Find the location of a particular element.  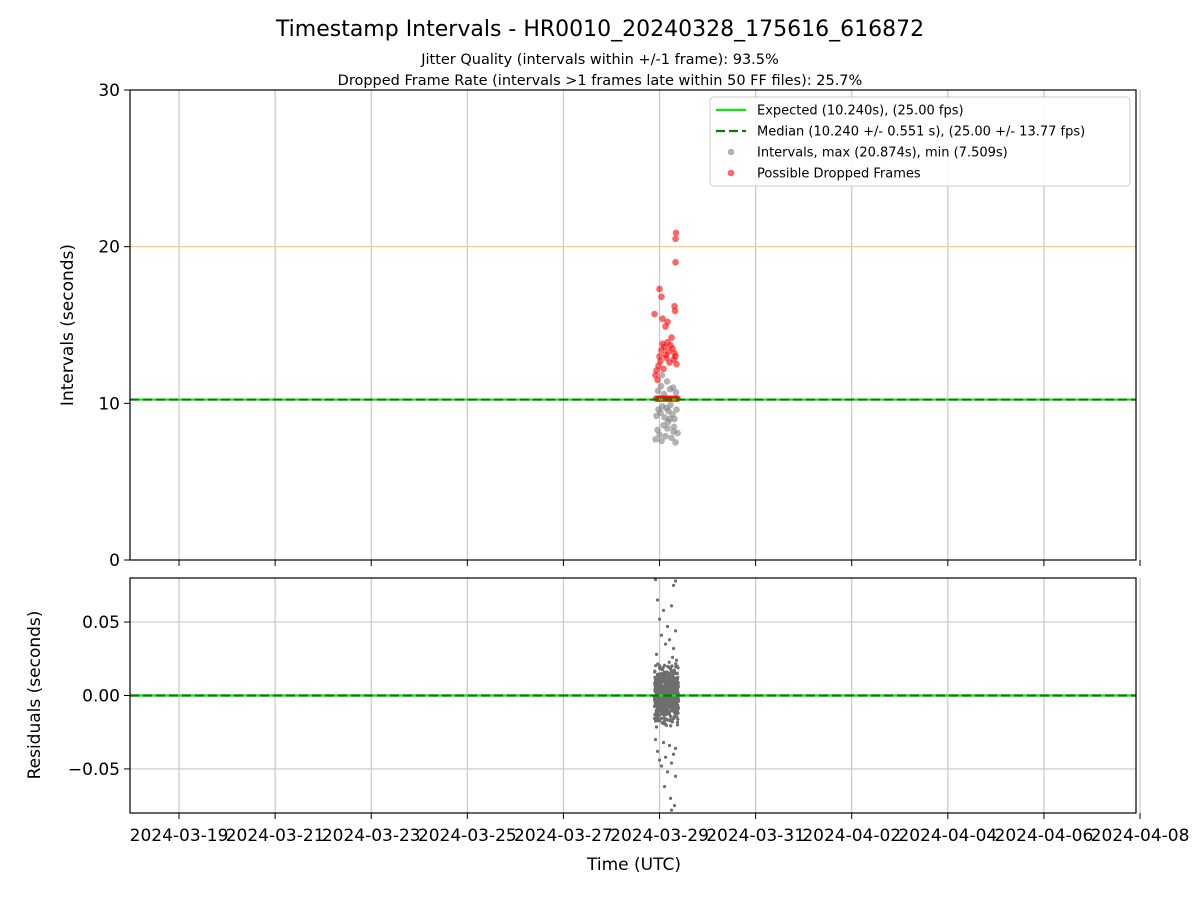

legend-label-intervals: Intervals, max (20.874s), min (7.509s) is located at coordinates (882, 153).